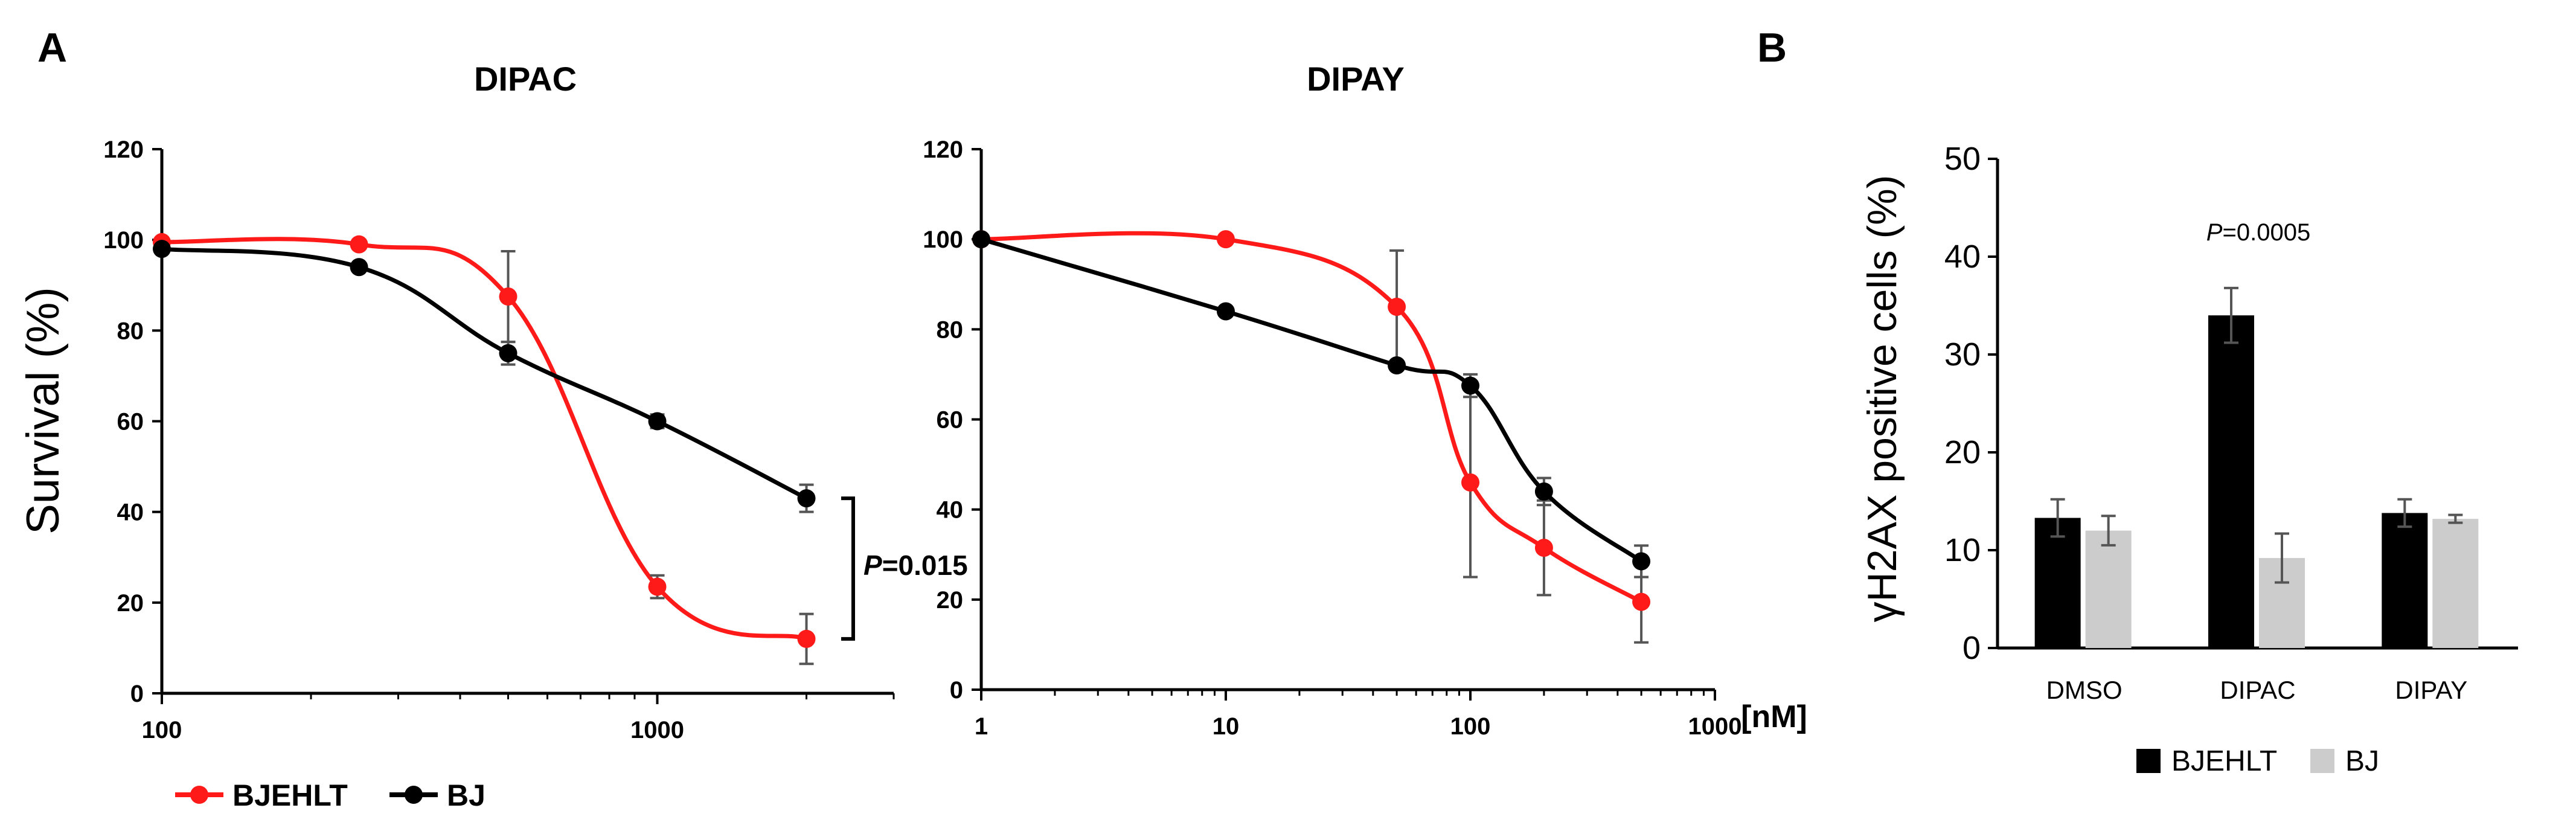 The image size is (2576, 831). I want to click on h2ax-y-tick-label: 40, so click(1962, 257).